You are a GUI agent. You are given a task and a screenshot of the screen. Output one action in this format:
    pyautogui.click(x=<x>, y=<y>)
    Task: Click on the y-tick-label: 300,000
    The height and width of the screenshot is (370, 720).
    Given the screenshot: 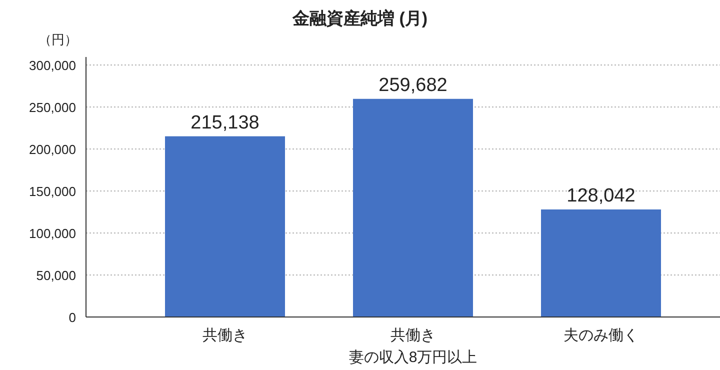 What is the action you would take?
    pyautogui.click(x=52, y=65)
    